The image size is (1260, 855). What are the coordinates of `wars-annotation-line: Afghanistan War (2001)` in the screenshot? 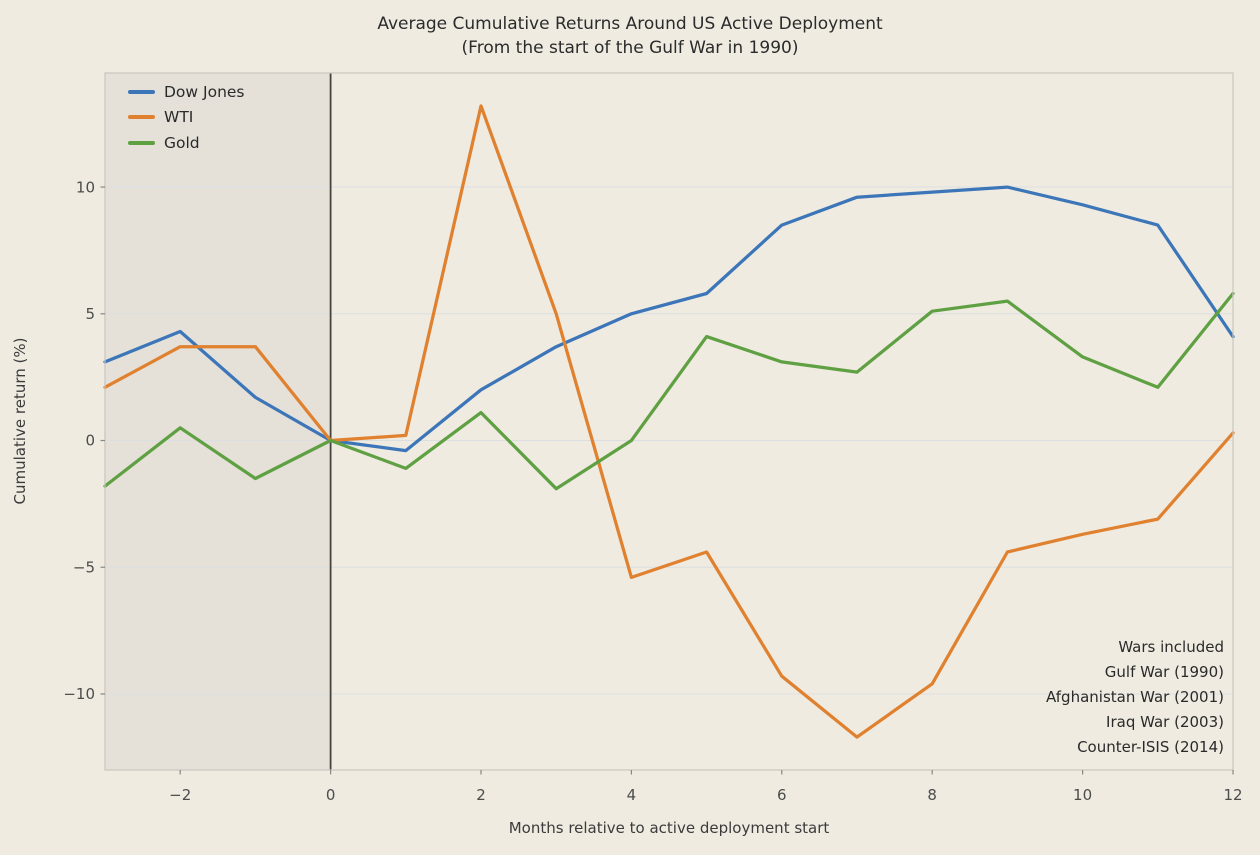 It's located at (1135, 697).